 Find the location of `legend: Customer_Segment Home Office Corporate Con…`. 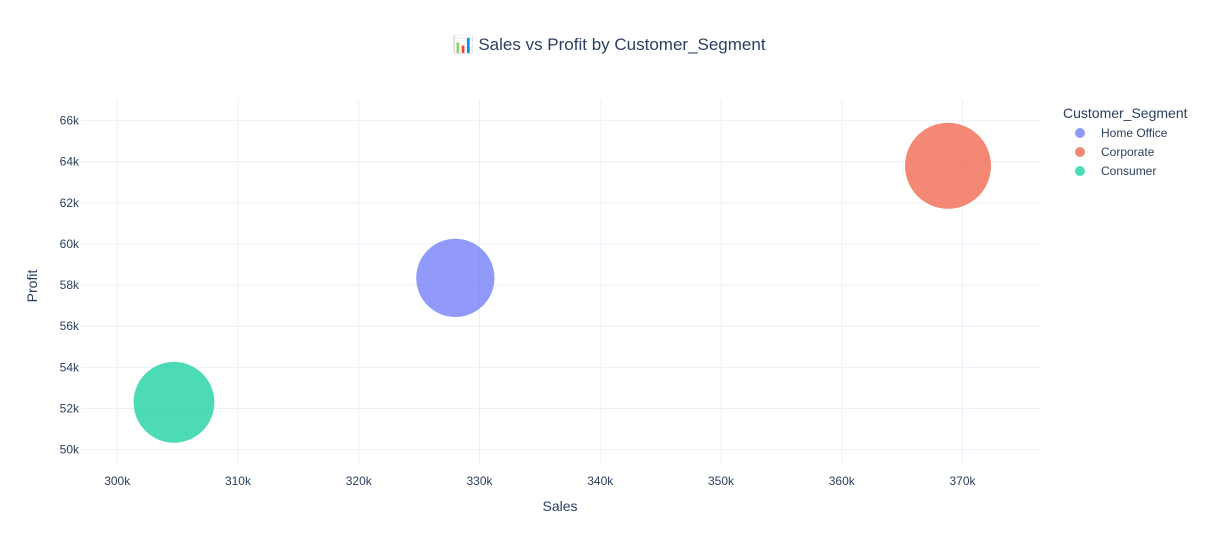

legend: Customer_Segment Home Office Corporate Con… is located at coordinates (1125, 141).